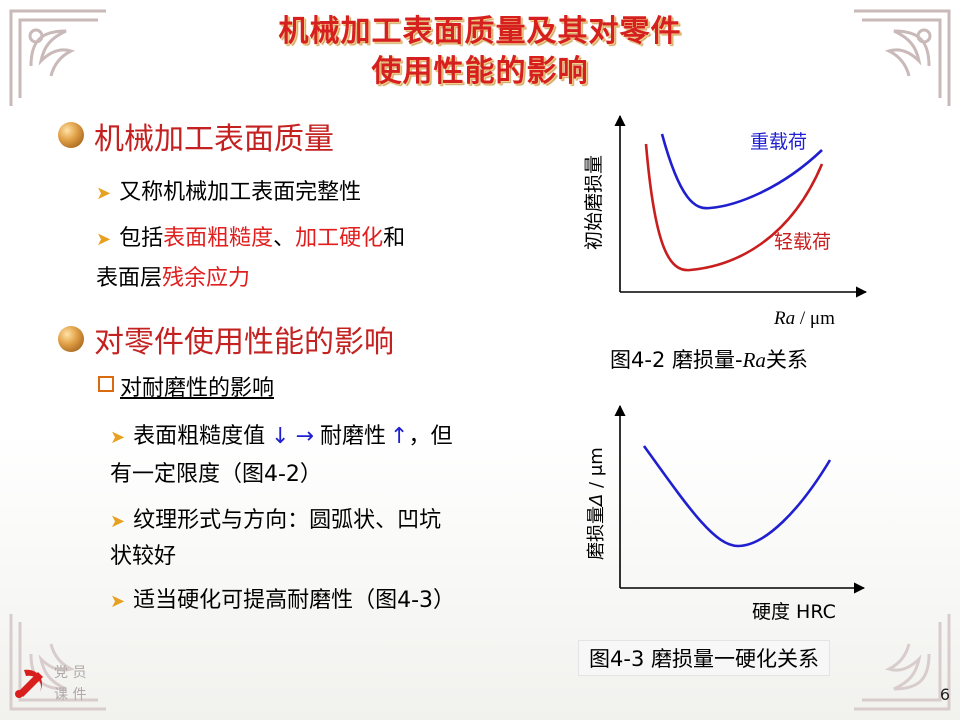 This screenshot has height=720, width=960. I want to click on figure-4-2: 重载荷 轻载荷 初始磨损量 Ra / μm, so click(725, 221).